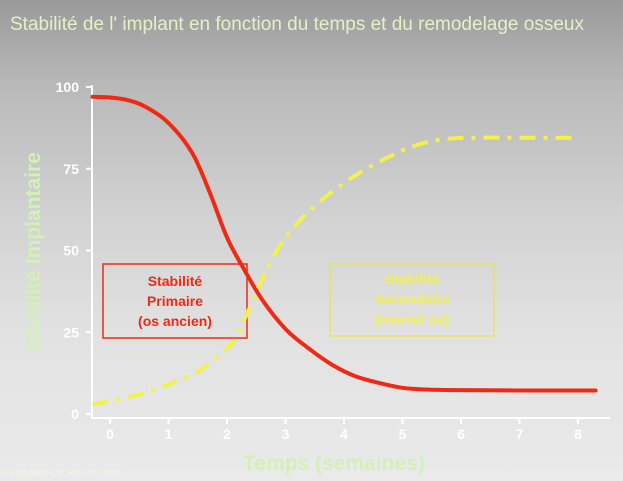  I want to click on annotation-primary-line-2: Primaire, so click(175, 301).